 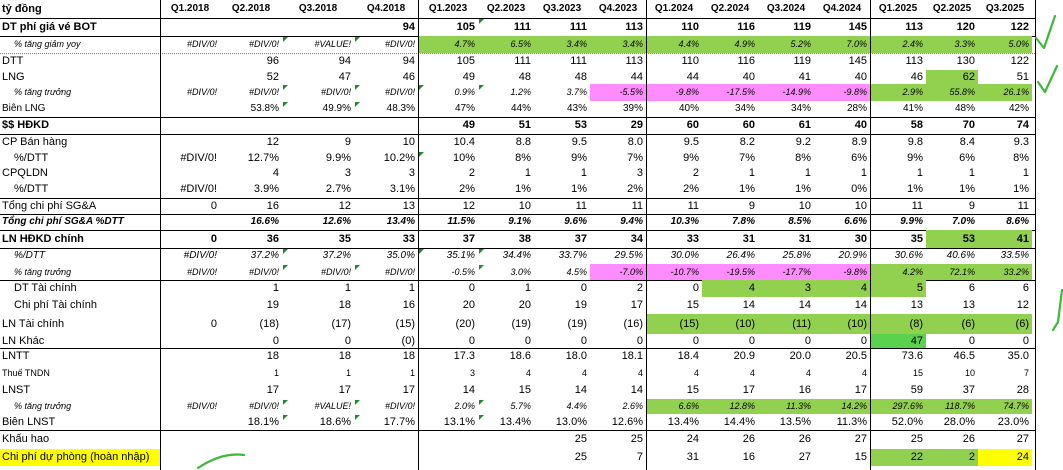 What do you see at coordinates (332, 44) in the screenshot?
I see `data-cell: #VALUE!` at bounding box center [332, 44].